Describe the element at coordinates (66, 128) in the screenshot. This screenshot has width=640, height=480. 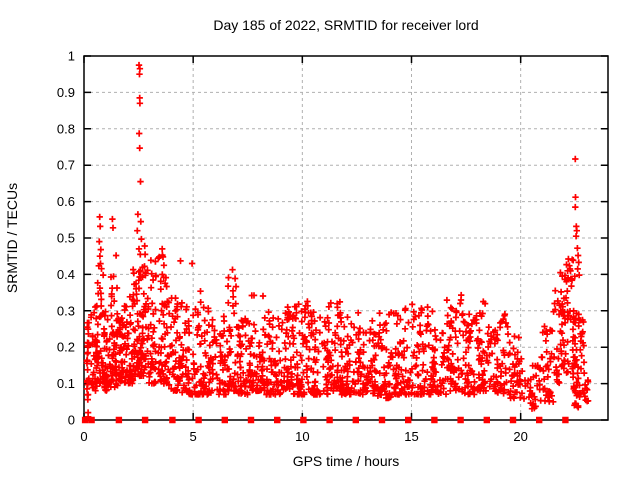
I see `y-tick-label: 0.8` at that location.